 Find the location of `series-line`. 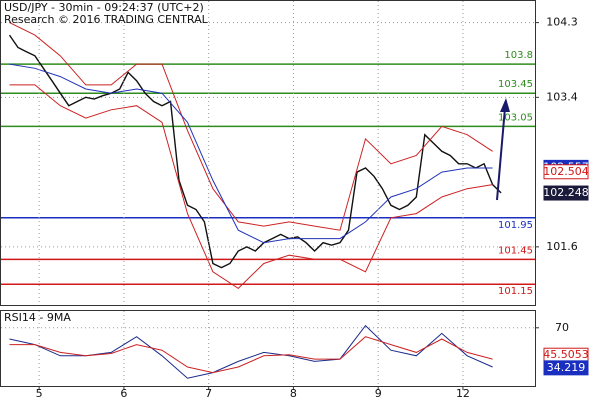

series-line is located at coordinates (251, 355).